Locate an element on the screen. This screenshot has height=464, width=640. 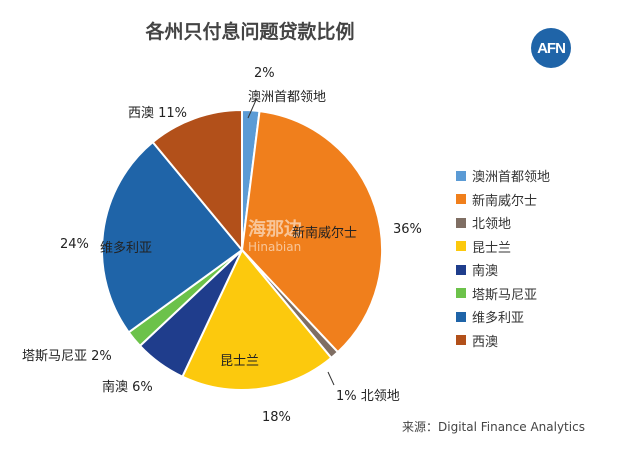
legend-label: 澳洲首都领地 is located at coordinates (511, 178).